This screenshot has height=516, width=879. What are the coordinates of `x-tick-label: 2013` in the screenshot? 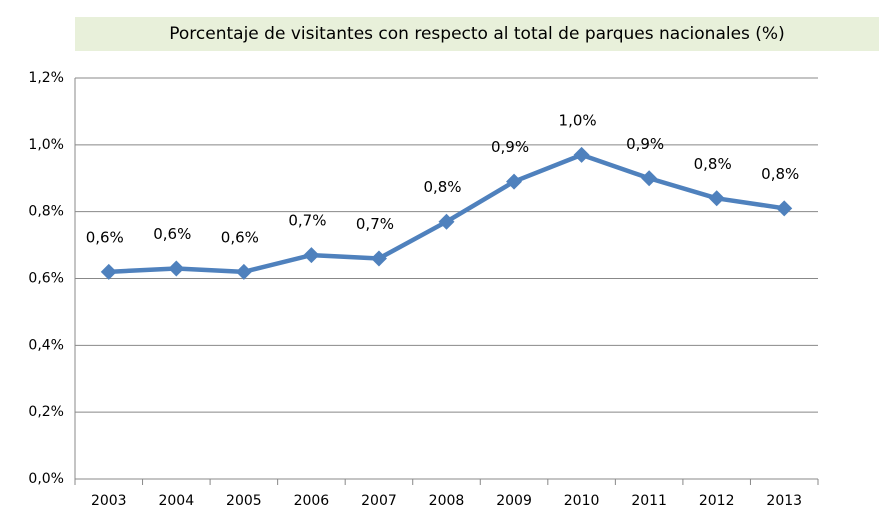 It's located at (784, 501).